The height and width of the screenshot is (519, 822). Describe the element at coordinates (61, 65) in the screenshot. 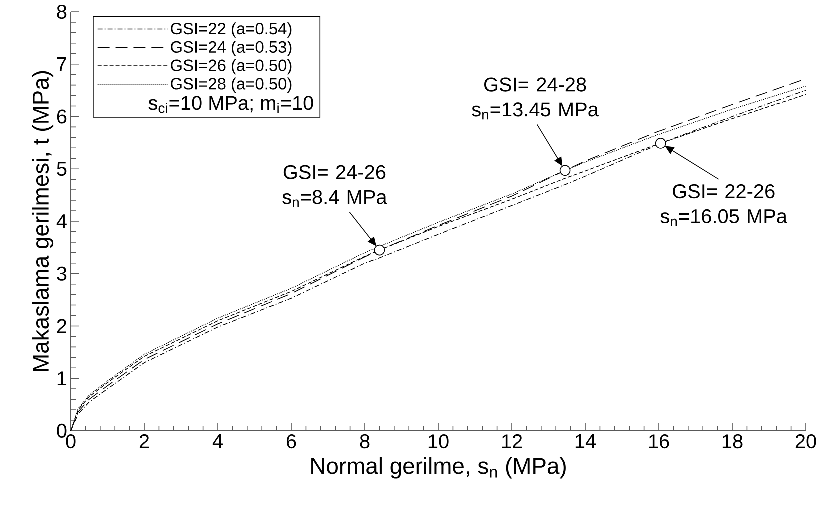

I see `y-tick-label: 7` at that location.